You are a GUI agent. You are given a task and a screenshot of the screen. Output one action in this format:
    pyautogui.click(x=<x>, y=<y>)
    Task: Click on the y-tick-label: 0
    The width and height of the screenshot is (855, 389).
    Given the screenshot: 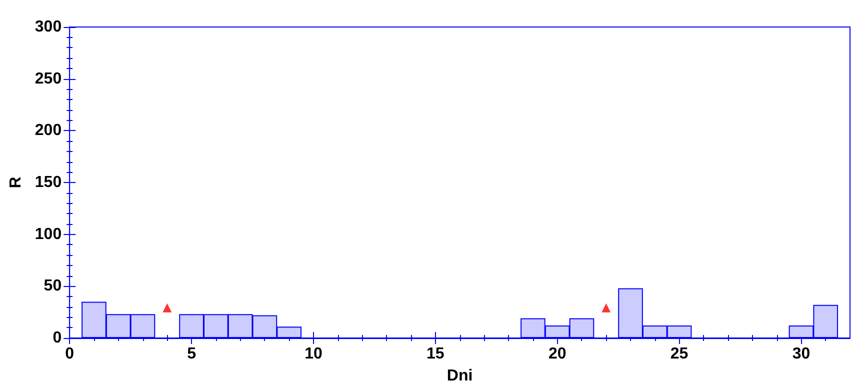 What is the action you would take?
    pyautogui.click(x=57, y=338)
    